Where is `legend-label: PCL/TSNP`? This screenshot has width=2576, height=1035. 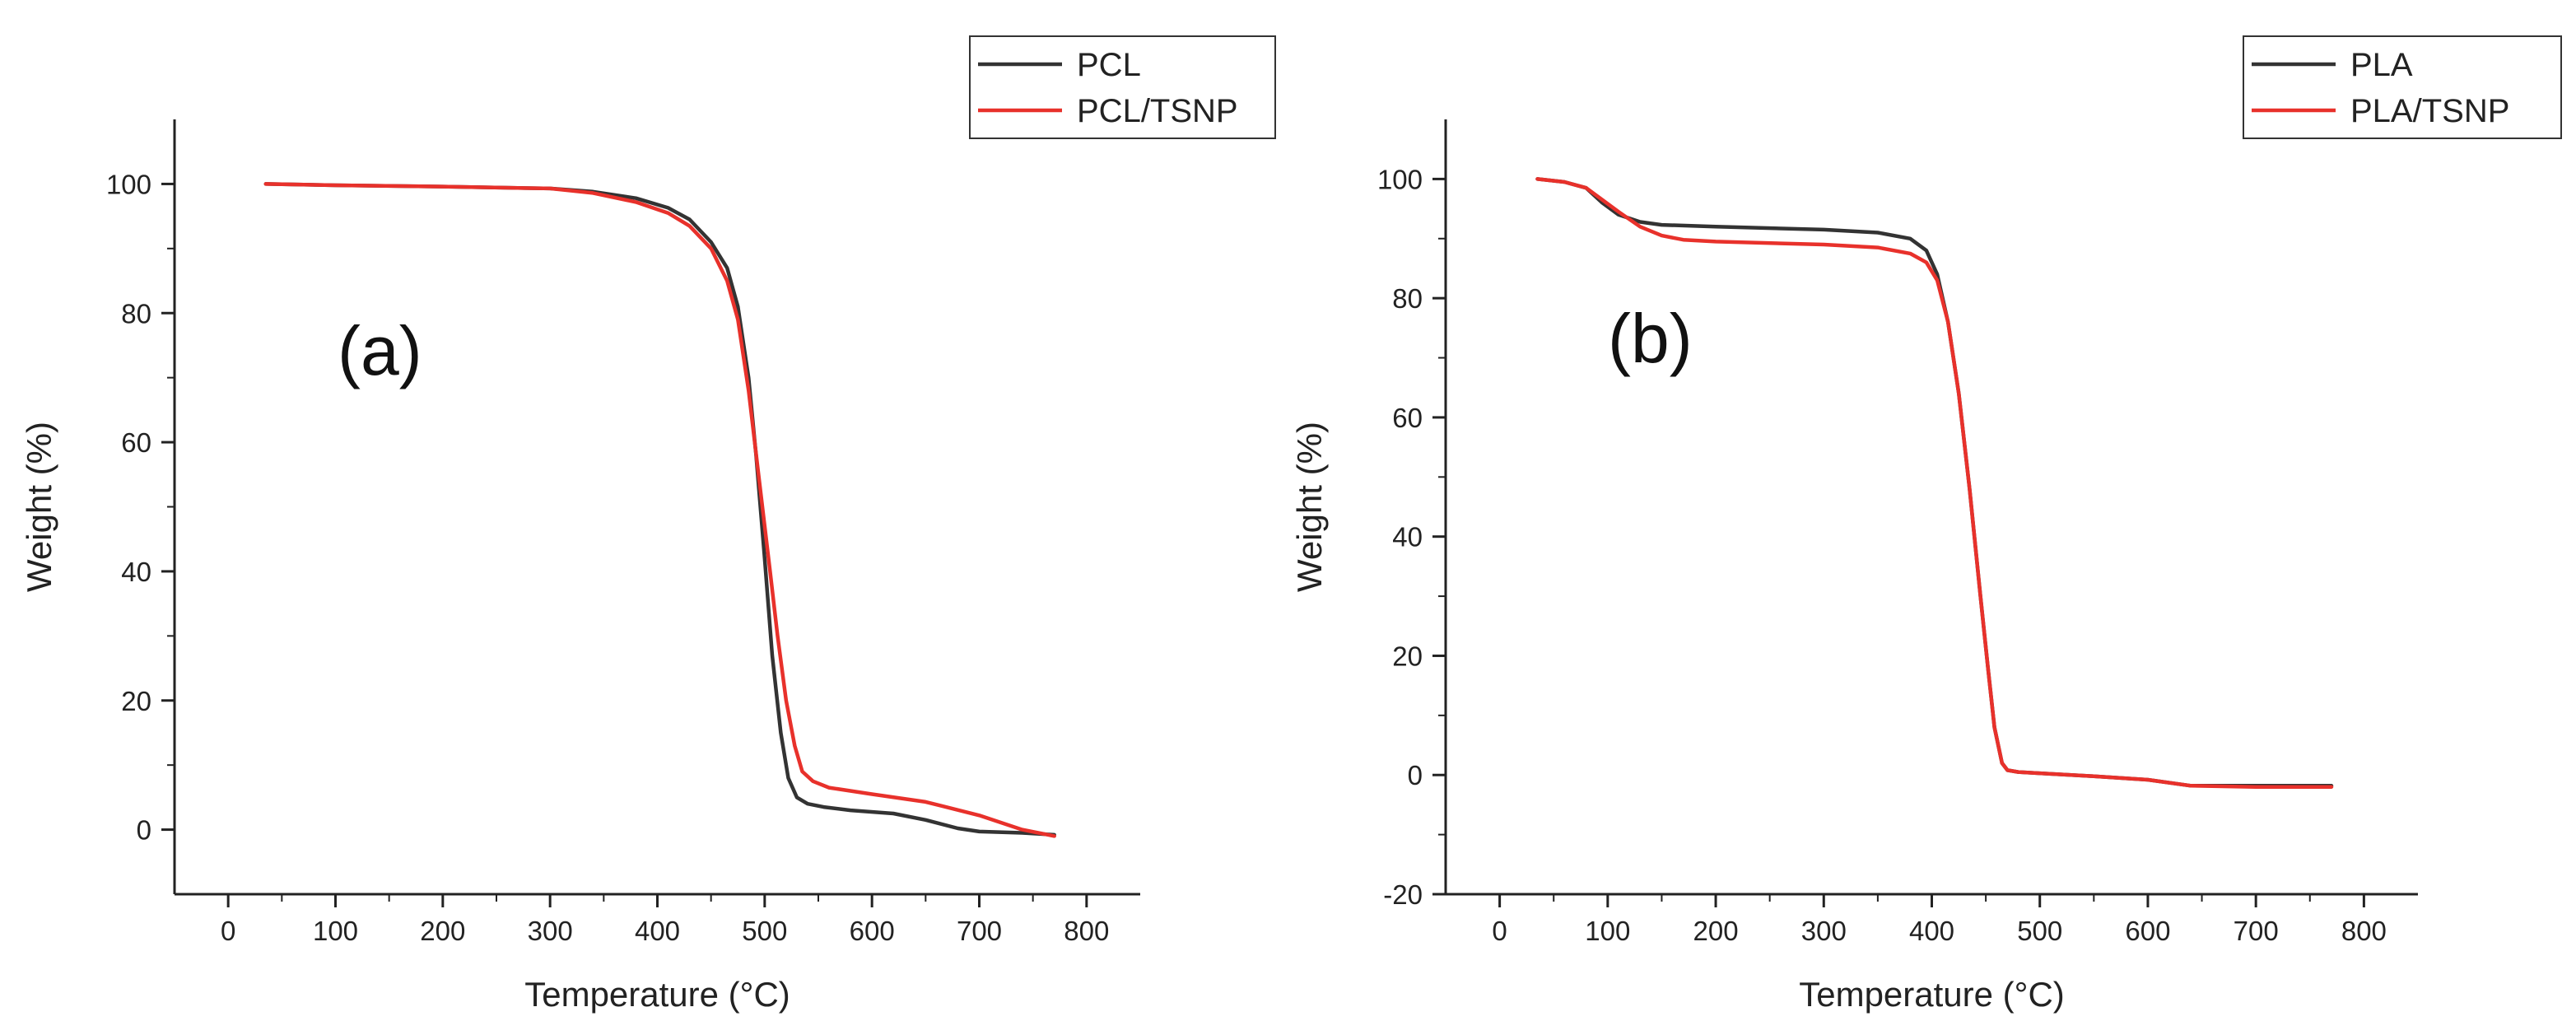 legend-label: PCL/TSNP is located at coordinates (1157, 111).